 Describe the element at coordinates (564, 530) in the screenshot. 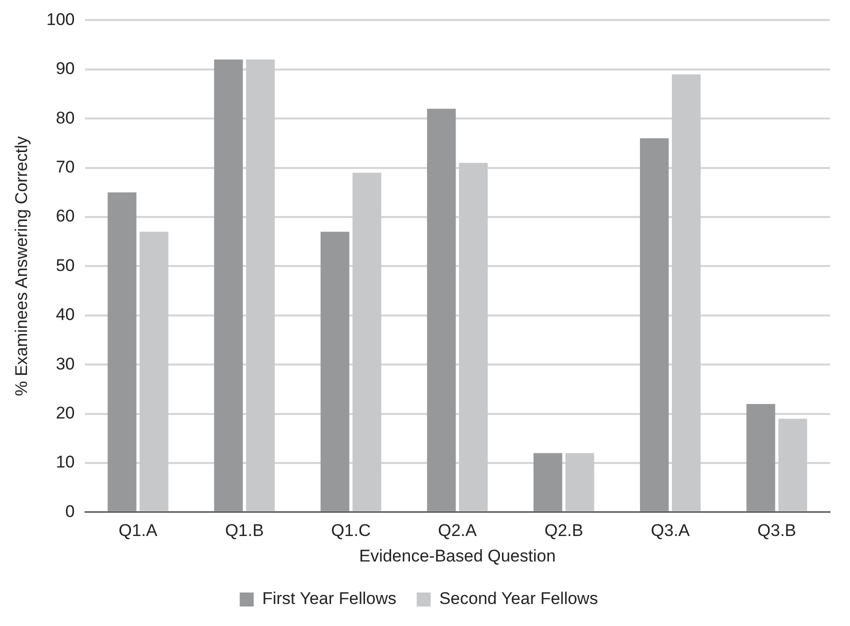

I see `x-tick-label: Q2.B` at that location.